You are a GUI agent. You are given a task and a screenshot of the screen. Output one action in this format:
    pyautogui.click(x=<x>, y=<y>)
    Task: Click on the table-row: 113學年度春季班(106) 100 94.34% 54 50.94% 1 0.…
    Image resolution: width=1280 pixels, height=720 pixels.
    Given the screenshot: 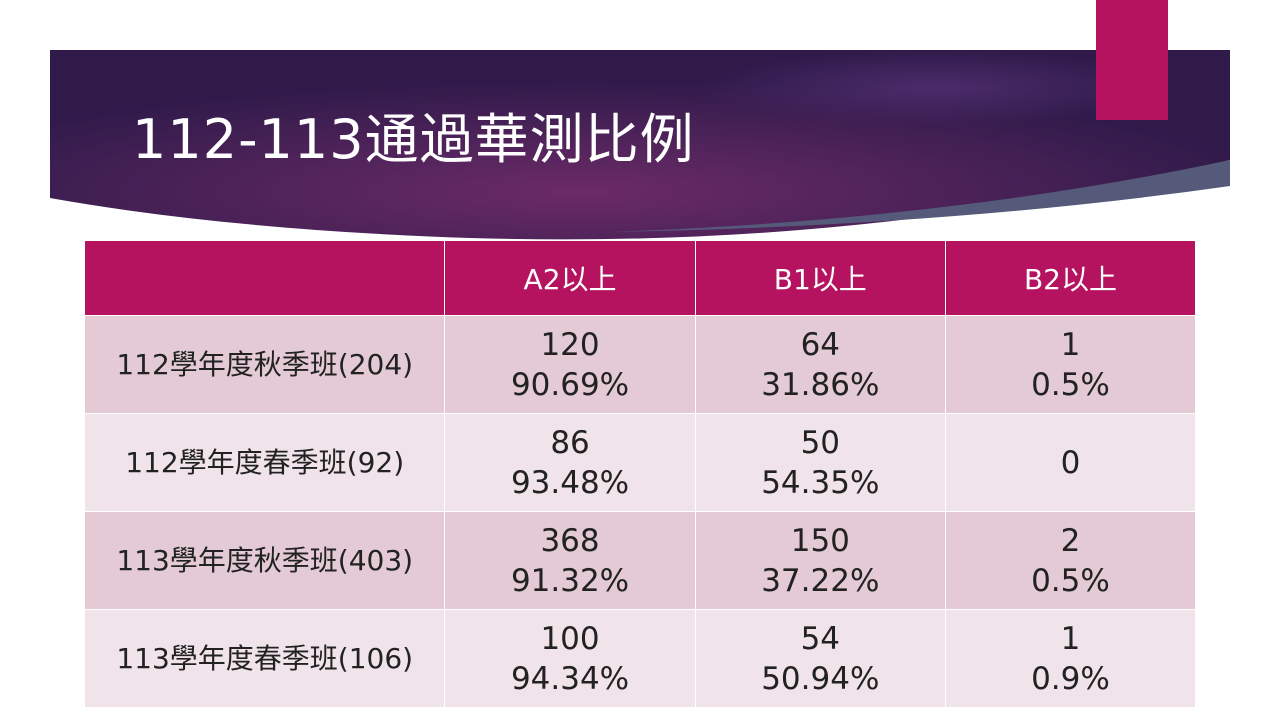 What is the action you would take?
    pyautogui.click(x=640, y=658)
    